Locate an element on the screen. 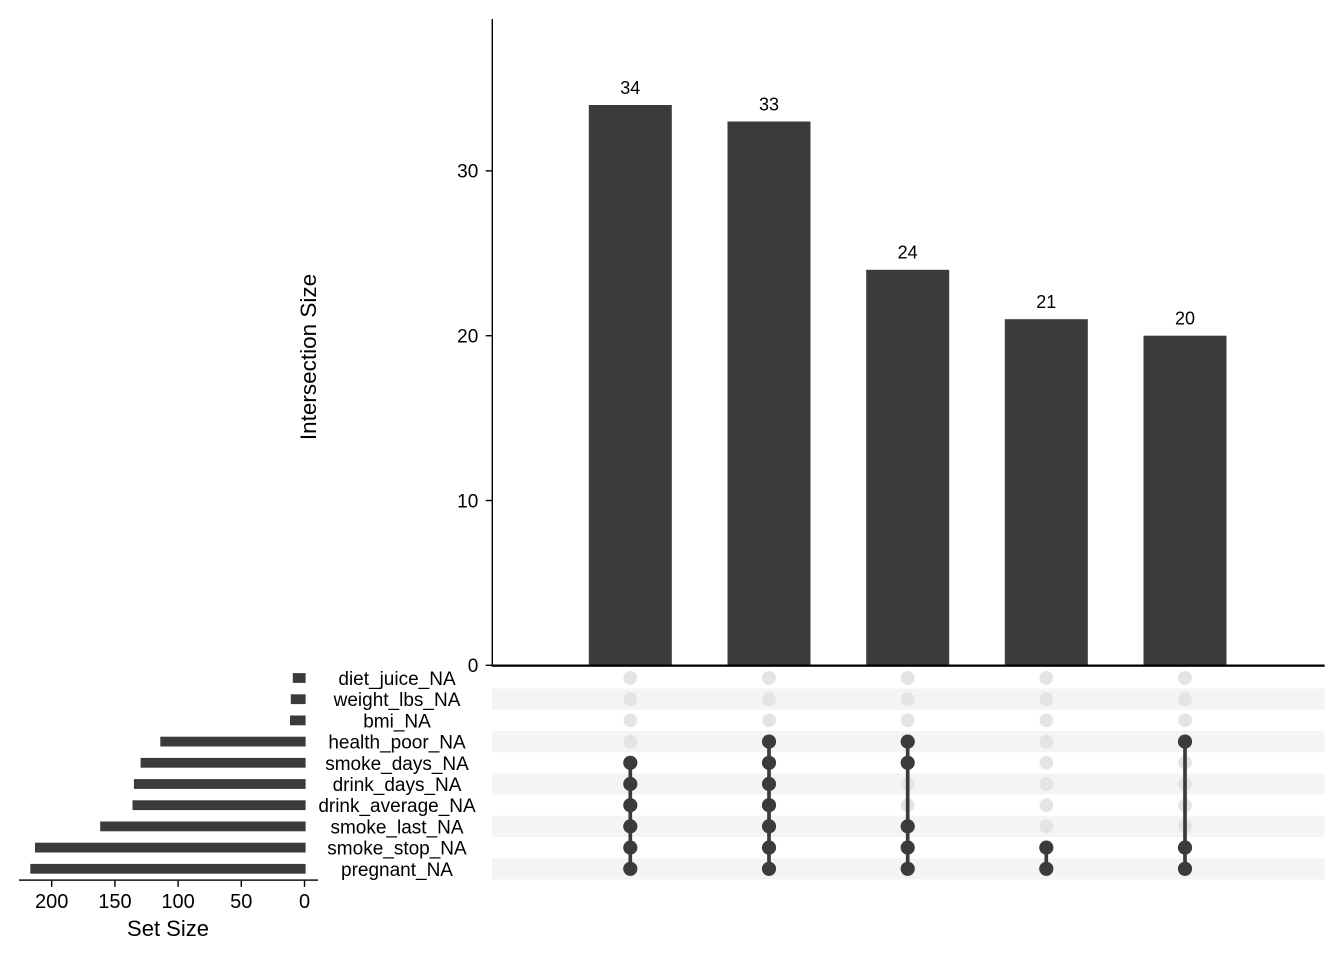  svg-text: pregnant_NA is located at coordinates (397, 870).